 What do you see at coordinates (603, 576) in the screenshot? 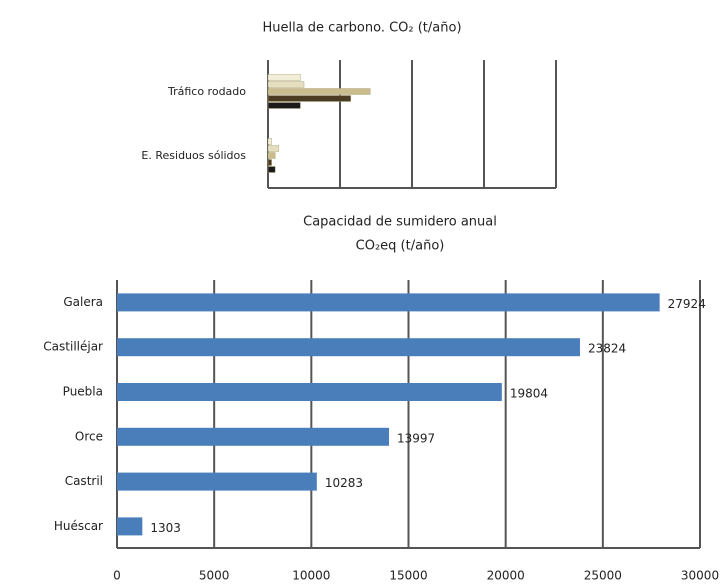
I see `x-tick-label: 25000` at bounding box center [603, 576].